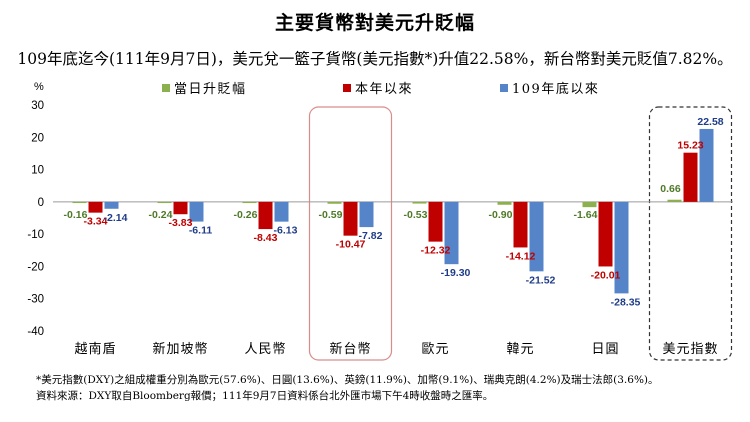 The height and width of the screenshot is (422, 750). I want to click on data-label-0-6: -1.64, so click(586, 215).